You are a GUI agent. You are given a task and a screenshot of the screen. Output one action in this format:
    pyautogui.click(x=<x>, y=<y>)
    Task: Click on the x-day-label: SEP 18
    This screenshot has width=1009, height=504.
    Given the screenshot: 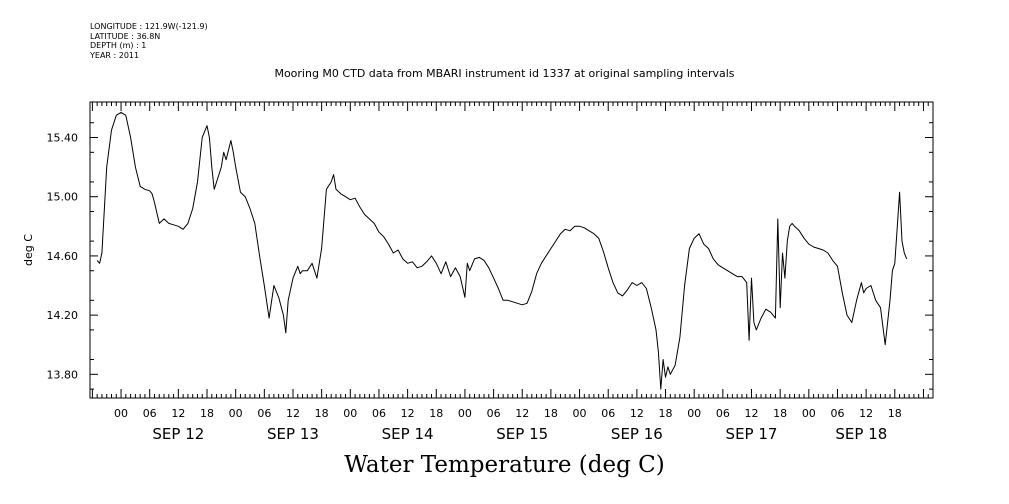 What is the action you would take?
    pyautogui.click(x=861, y=434)
    